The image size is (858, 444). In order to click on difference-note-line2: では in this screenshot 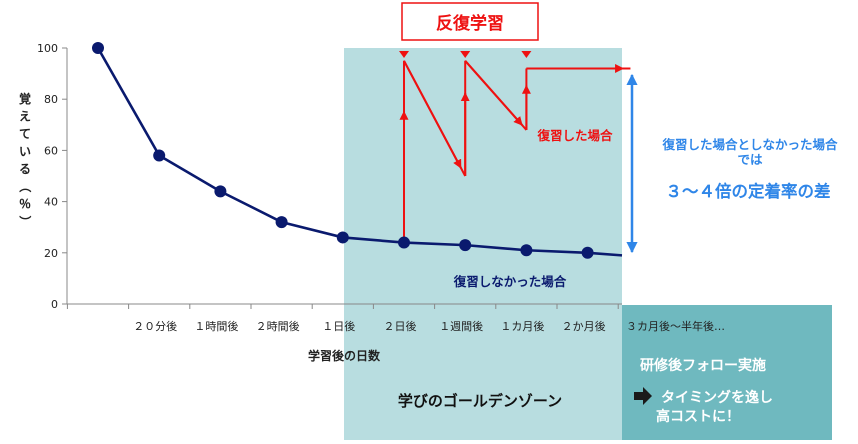, I will do `click(750, 159)`.